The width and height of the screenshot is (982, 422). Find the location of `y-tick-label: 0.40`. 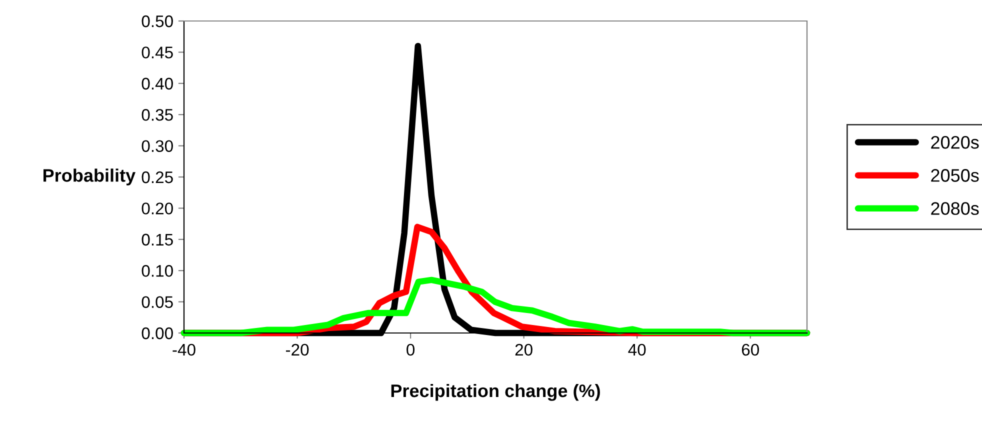

y-tick-label: 0.40 is located at coordinates (157, 84).